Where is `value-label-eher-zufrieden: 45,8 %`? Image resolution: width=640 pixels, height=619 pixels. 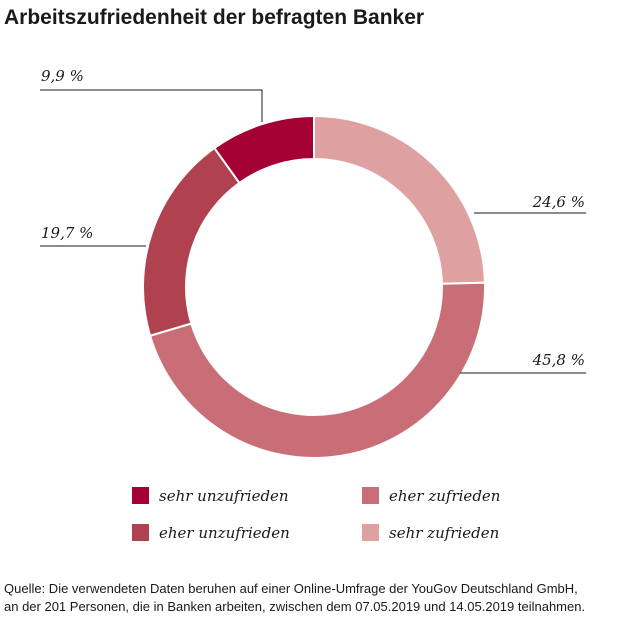
value-label-eher-zufrieden: 45,8 % is located at coordinates (558, 360).